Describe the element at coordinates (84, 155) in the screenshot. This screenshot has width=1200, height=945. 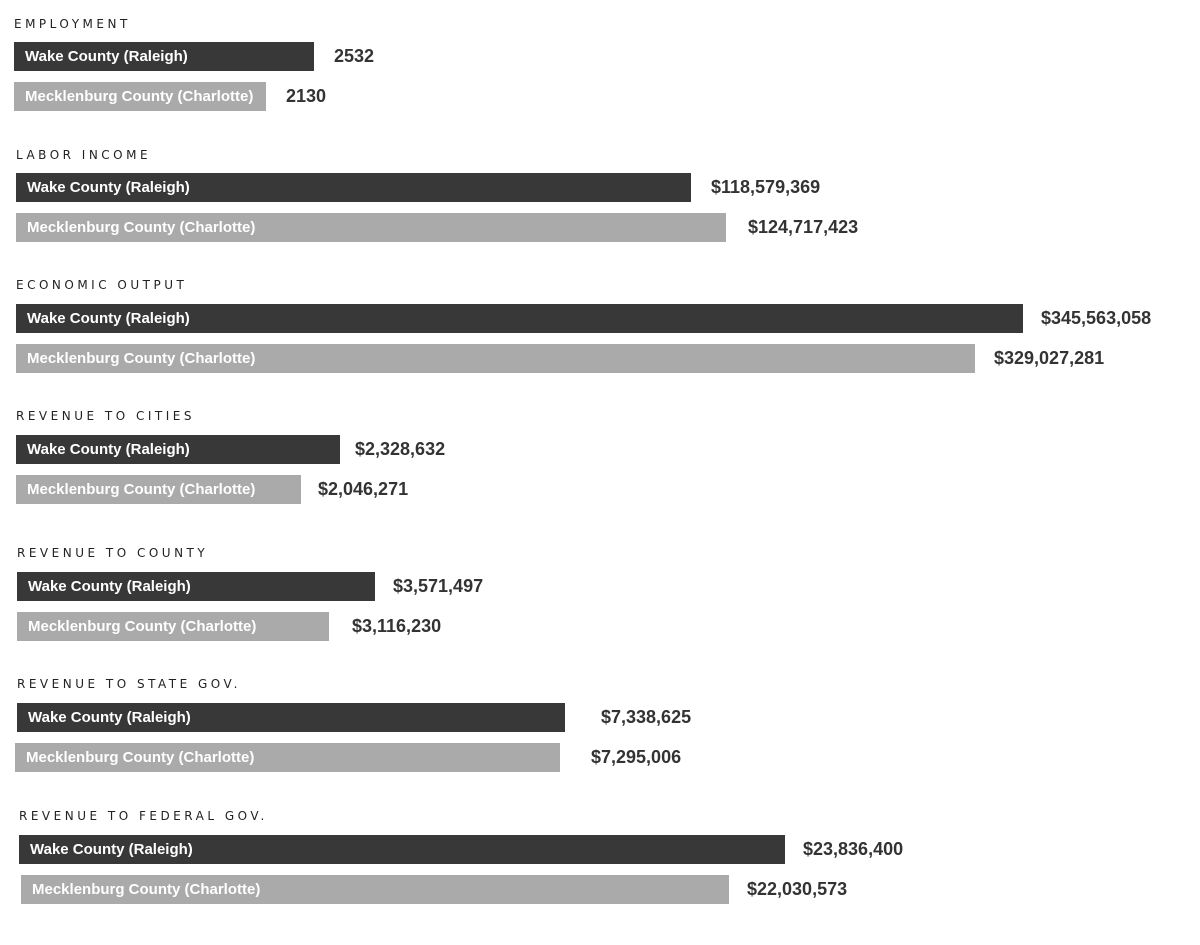
I see `section-title: LABOR INCOME` at that location.